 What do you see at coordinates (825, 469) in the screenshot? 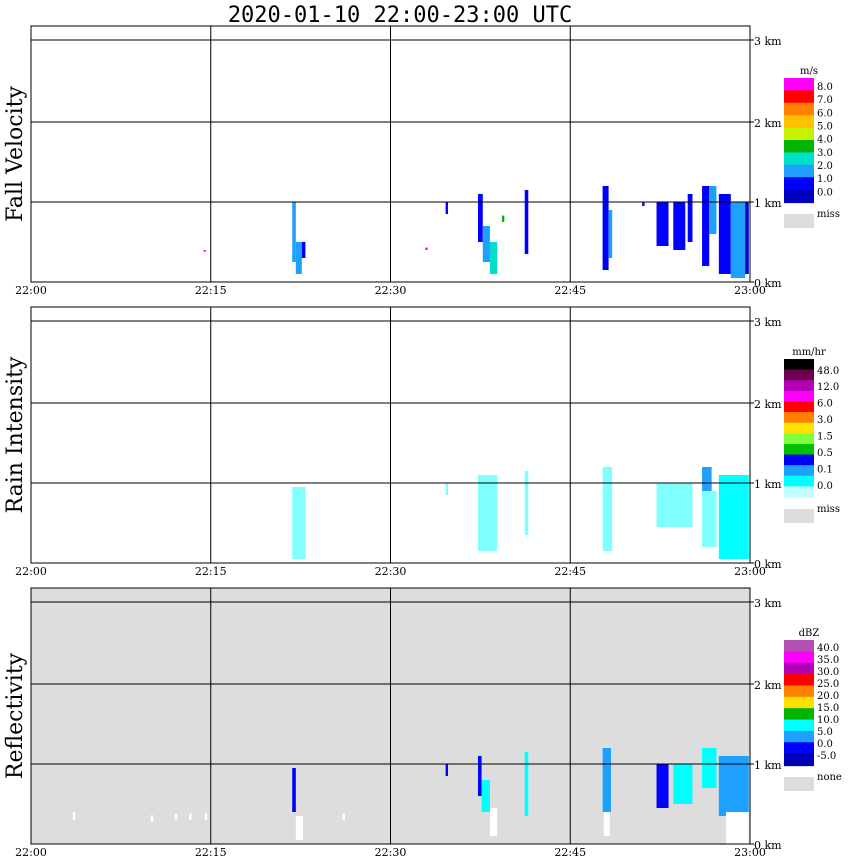
I see `legend-label: 0.1` at bounding box center [825, 469].